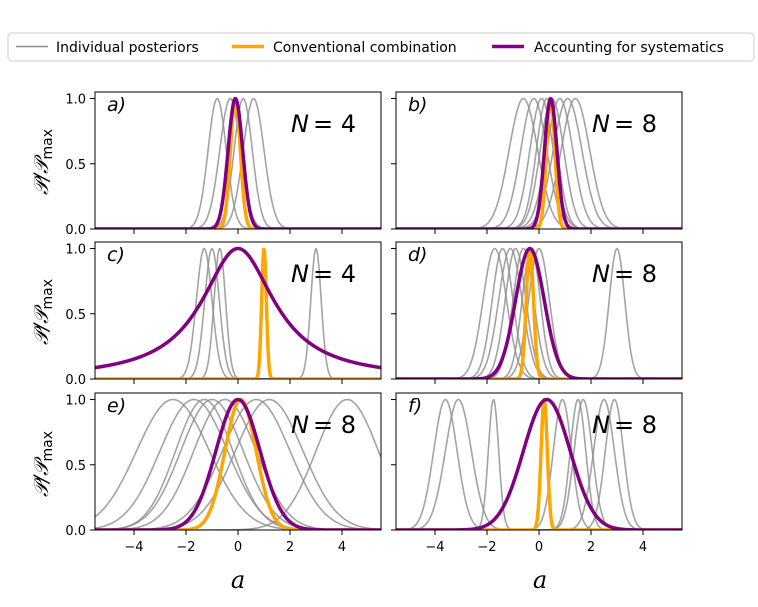  I want to click on panel-d: d) N = 8, so click(537, 312).